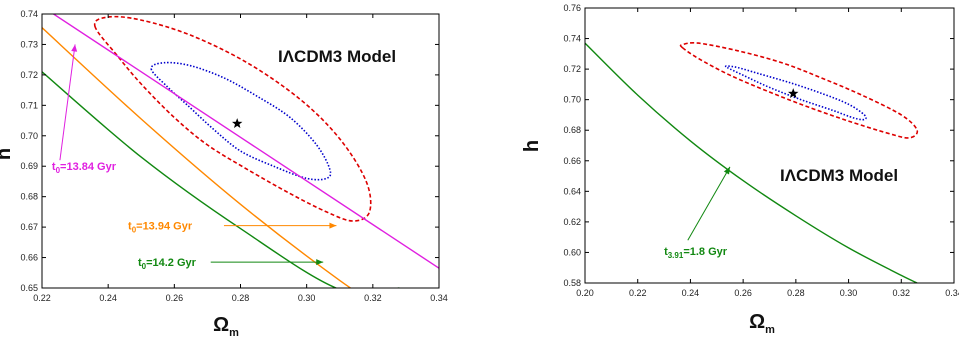 Image resolution: width=959 pixels, height=339 pixels. Describe the element at coordinates (337, 56) in the screenshot. I see `left-model-title: IΛCDM3 Model` at that location.